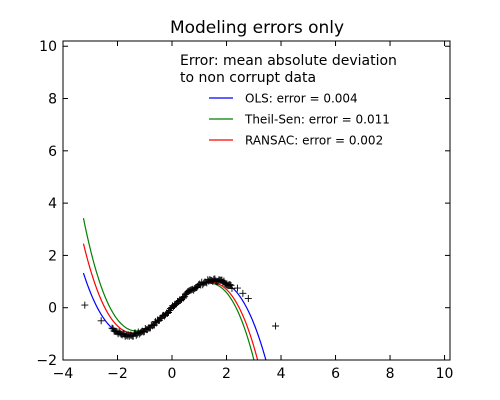  I want to click on legend-title-line: Error: mean absolute deviation, so click(288, 61).